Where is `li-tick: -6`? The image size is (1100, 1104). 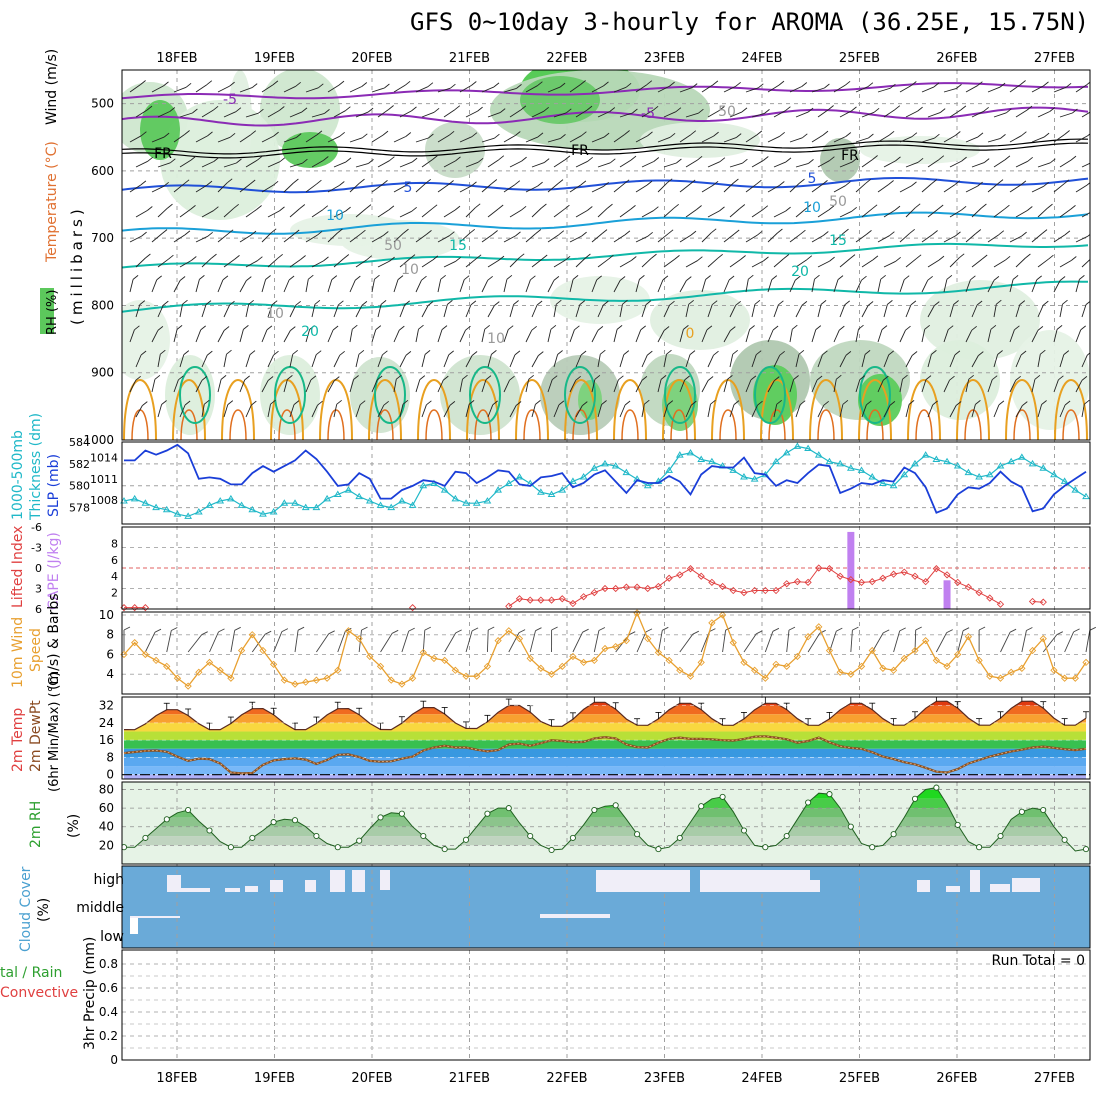
li-tick: -6 is located at coordinates (36, 527).